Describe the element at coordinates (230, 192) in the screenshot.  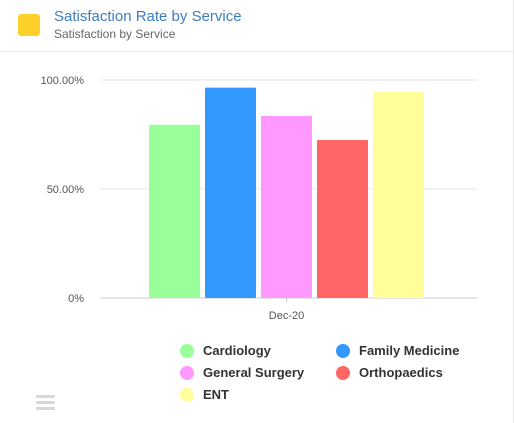
I see `bar-family-medicine` at that location.